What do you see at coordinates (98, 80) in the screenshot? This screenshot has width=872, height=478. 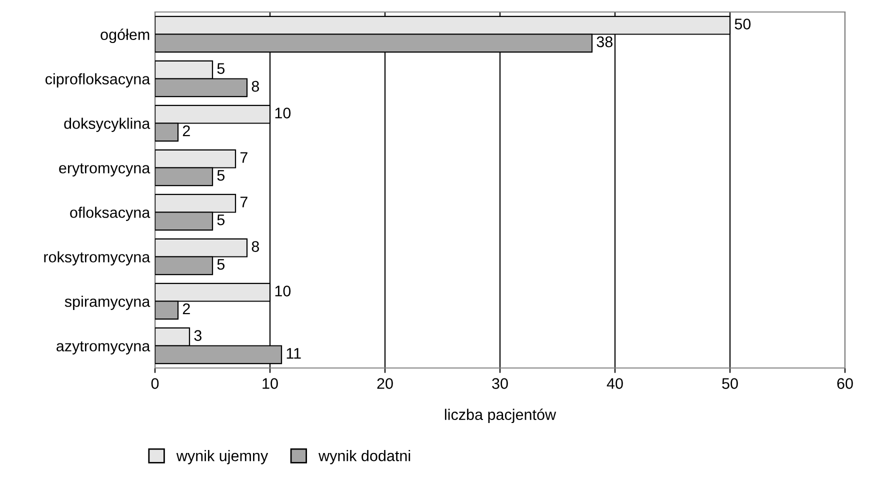 I see `y-tick-label: ciprofloksacyna` at bounding box center [98, 80].